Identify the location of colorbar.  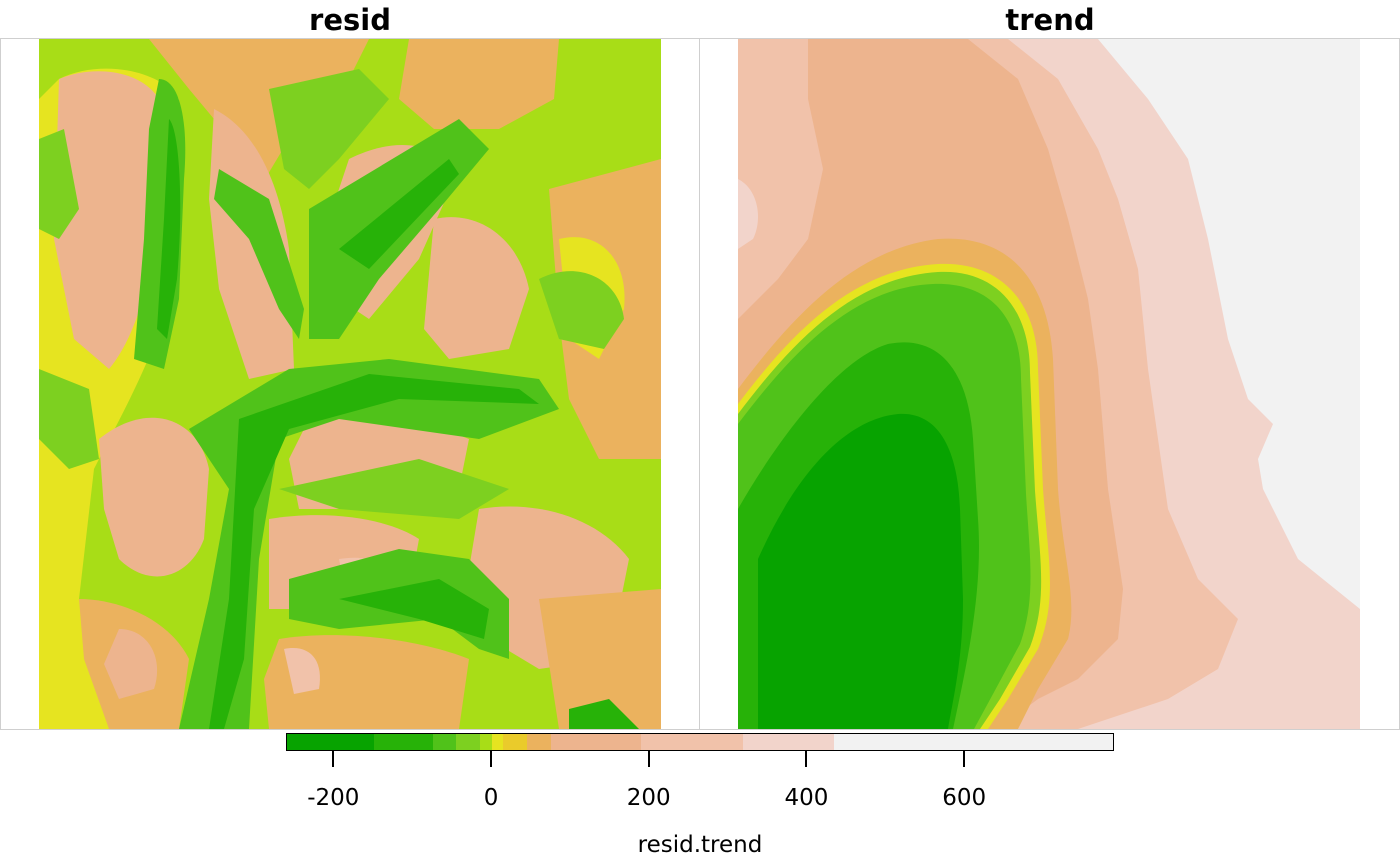
(700, 742).